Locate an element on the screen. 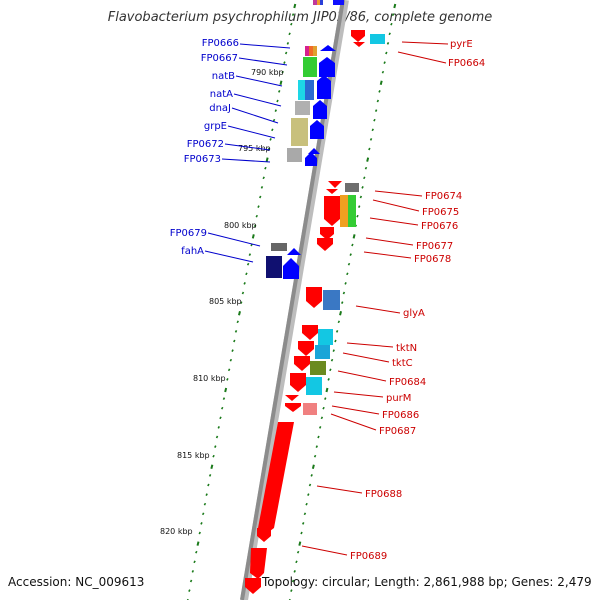  gene-label-fp0675: FP0675 is located at coordinates (440, 212).